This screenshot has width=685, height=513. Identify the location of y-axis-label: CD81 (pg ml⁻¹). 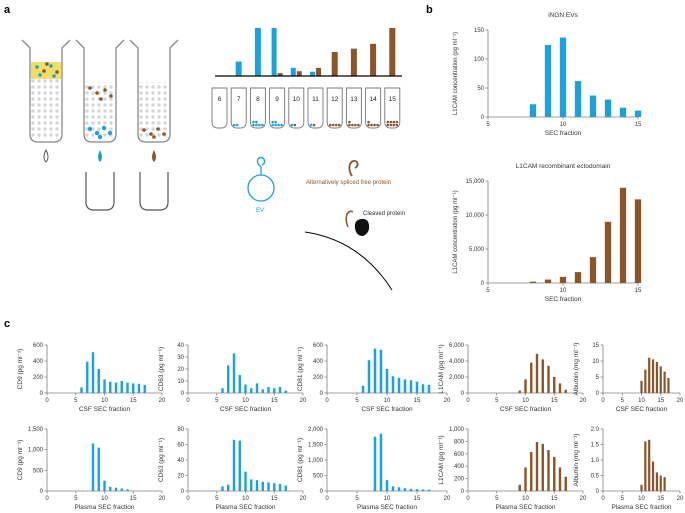
(300, 460).